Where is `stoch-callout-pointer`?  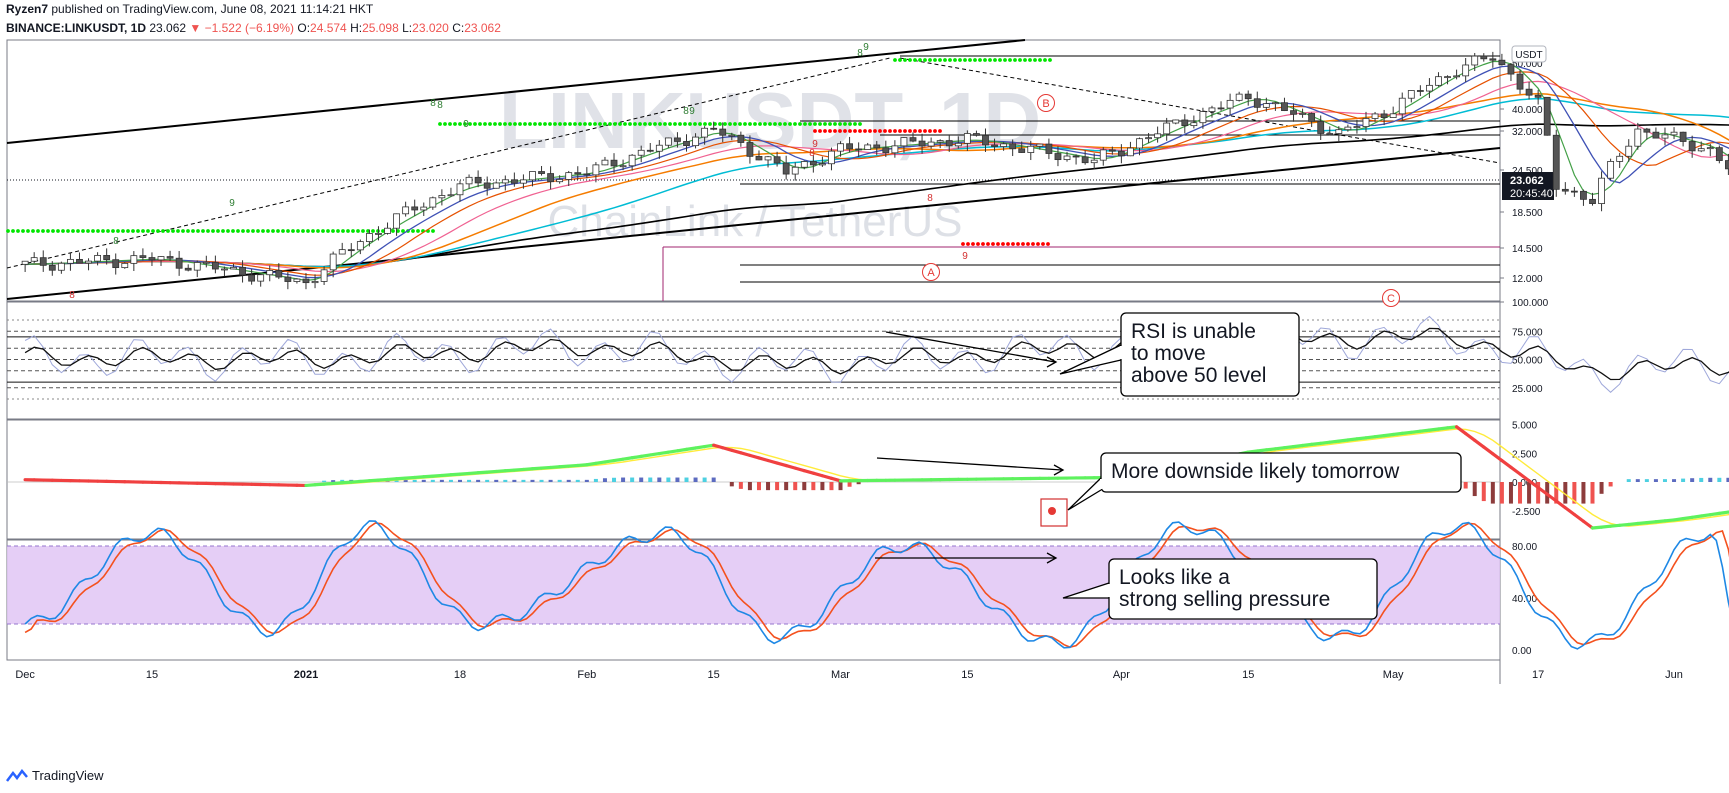 stoch-callout-pointer is located at coordinates (1086, 590).